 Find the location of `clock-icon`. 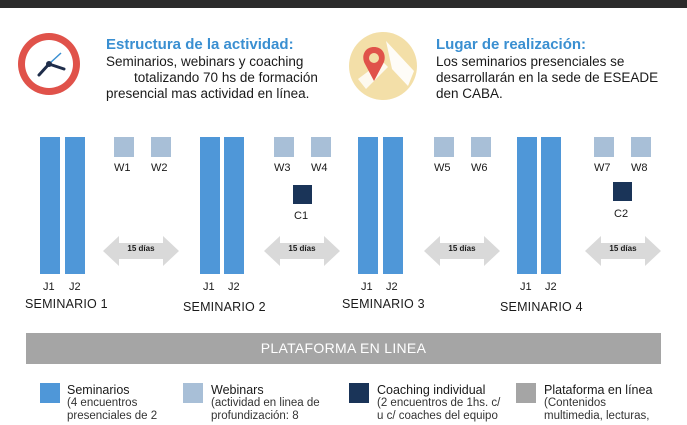

clock-icon is located at coordinates (49, 64).